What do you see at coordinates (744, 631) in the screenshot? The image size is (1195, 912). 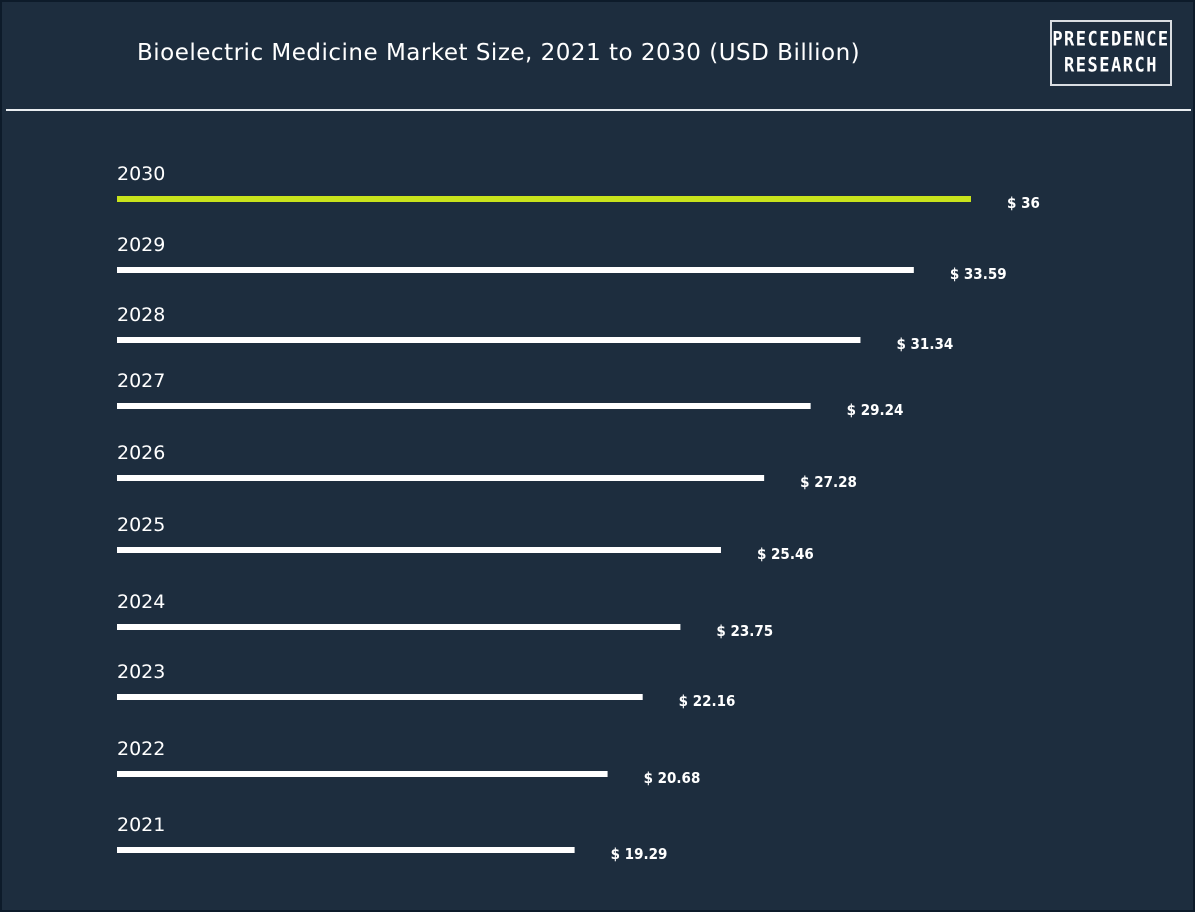 I see `value-label-2024: $ 23.75` at bounding box center [744, 631].